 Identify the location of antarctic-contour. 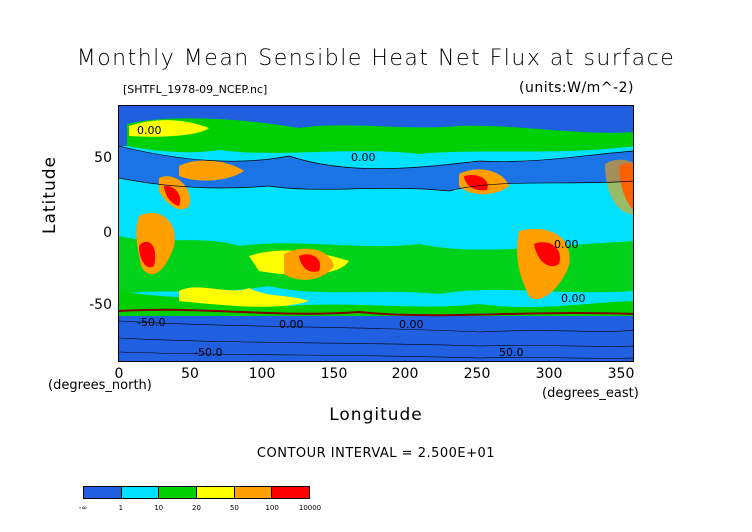
(376, 312).